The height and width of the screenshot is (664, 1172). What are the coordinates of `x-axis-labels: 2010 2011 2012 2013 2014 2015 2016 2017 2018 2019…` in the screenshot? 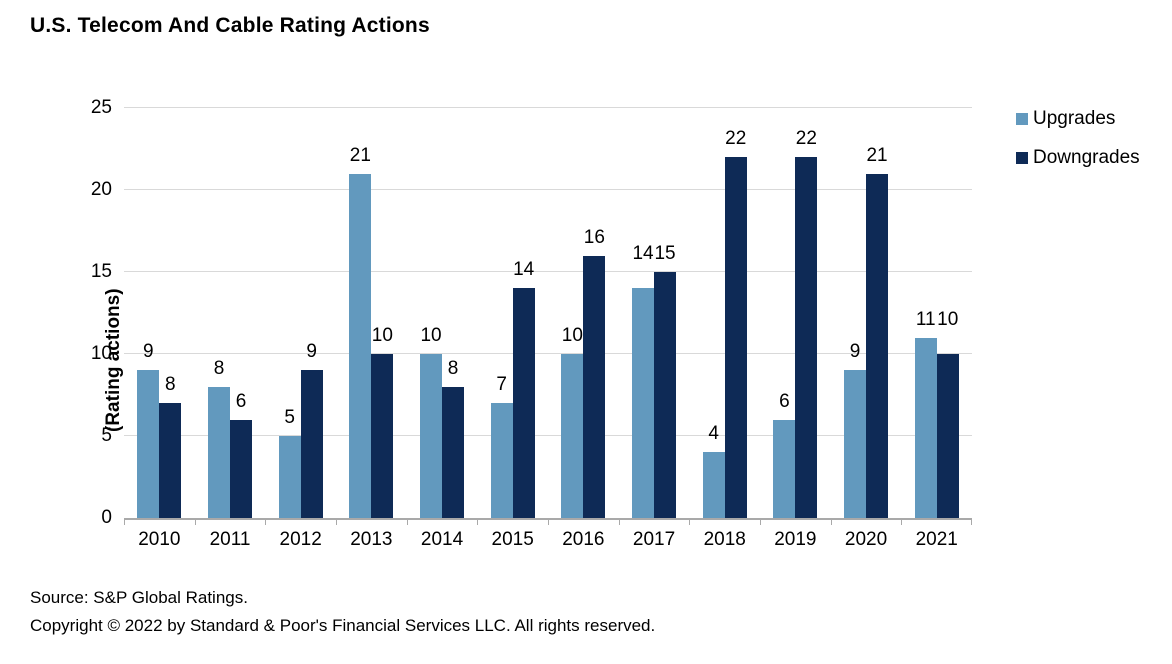 It's located at (548, 540).